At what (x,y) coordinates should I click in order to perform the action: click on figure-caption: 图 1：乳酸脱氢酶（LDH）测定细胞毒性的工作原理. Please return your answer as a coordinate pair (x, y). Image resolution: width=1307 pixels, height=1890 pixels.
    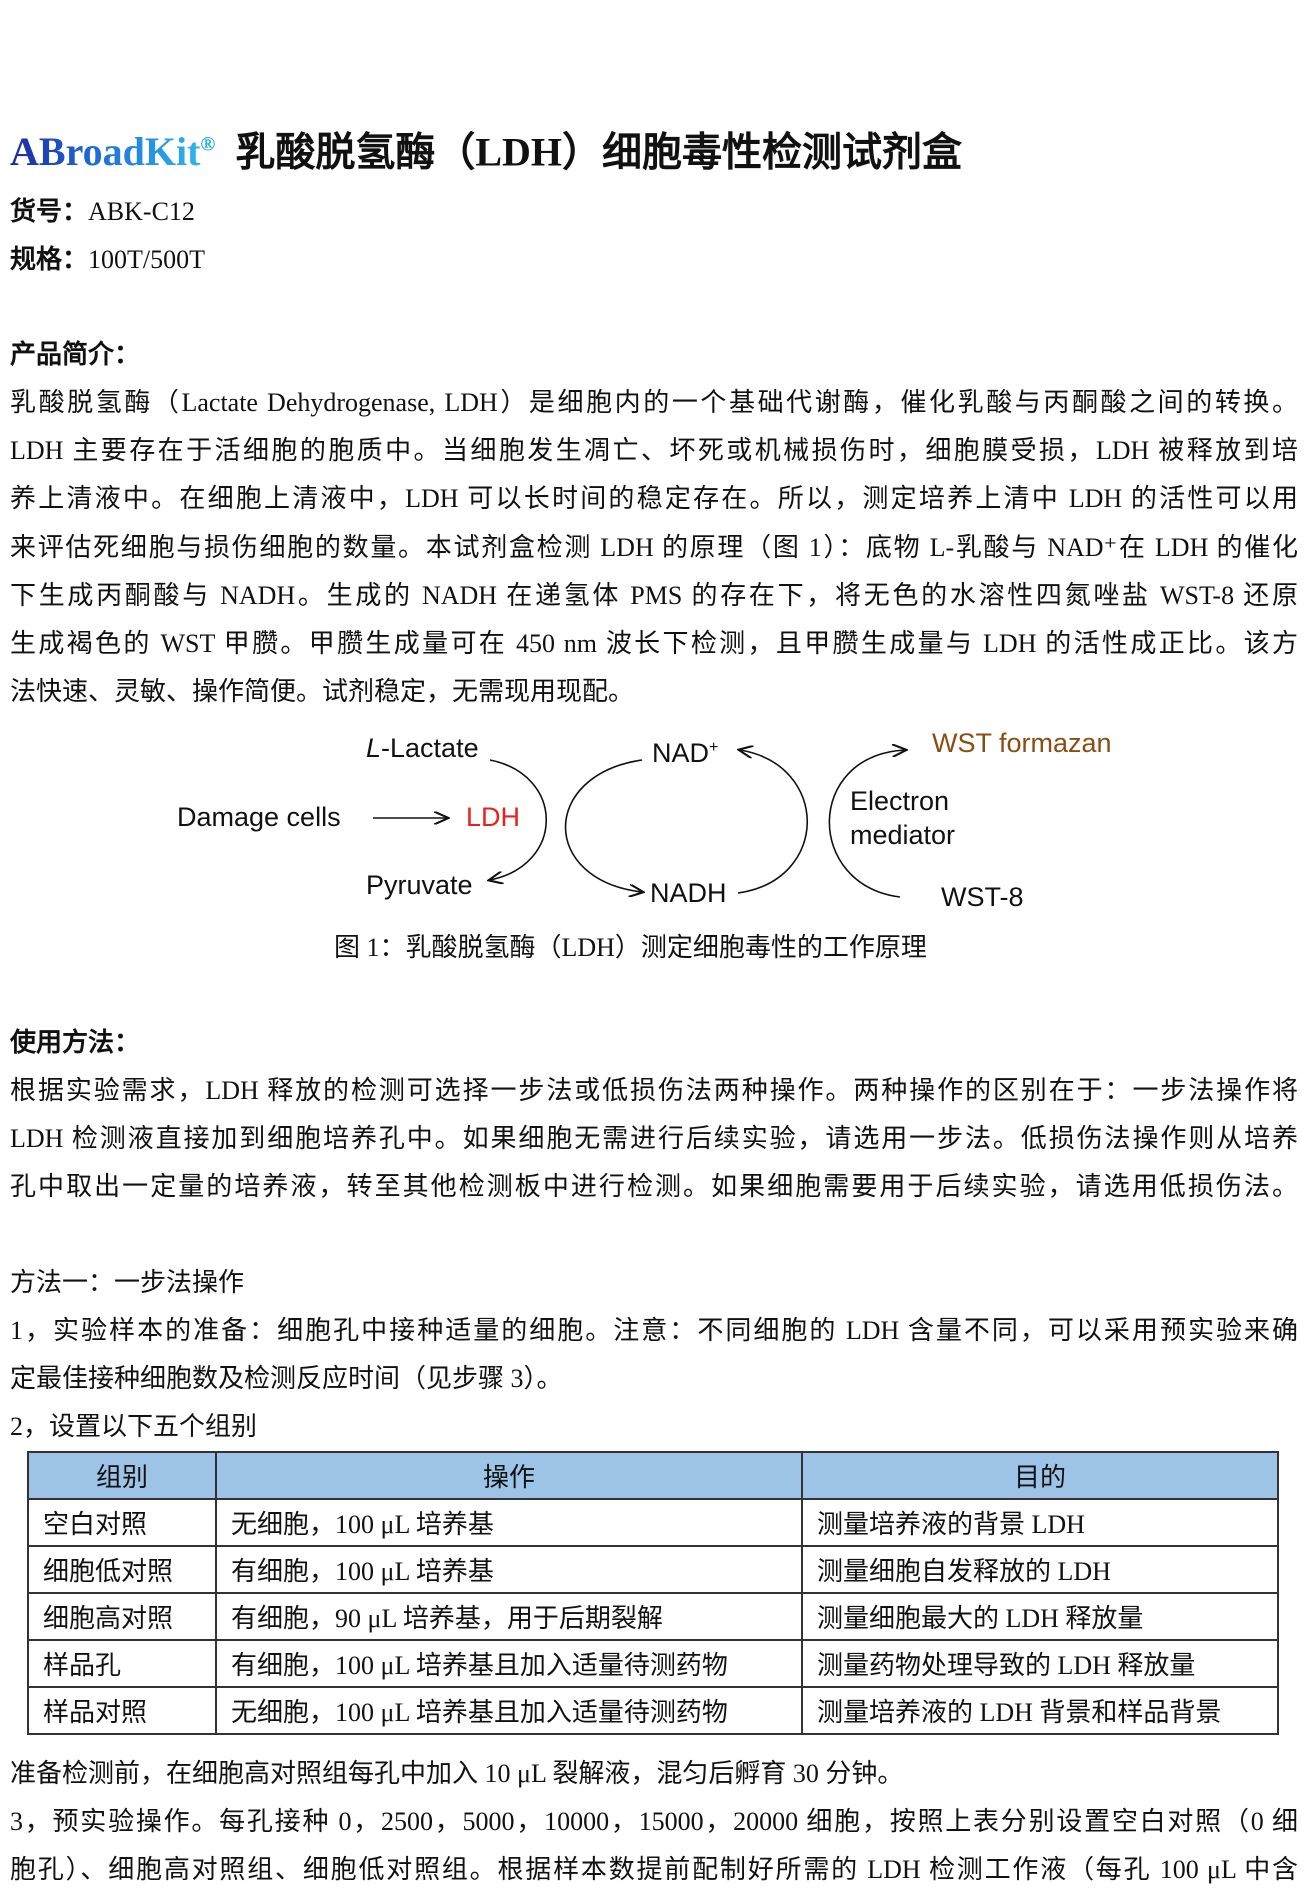
    Looking at the image, I should click on (630, 947).